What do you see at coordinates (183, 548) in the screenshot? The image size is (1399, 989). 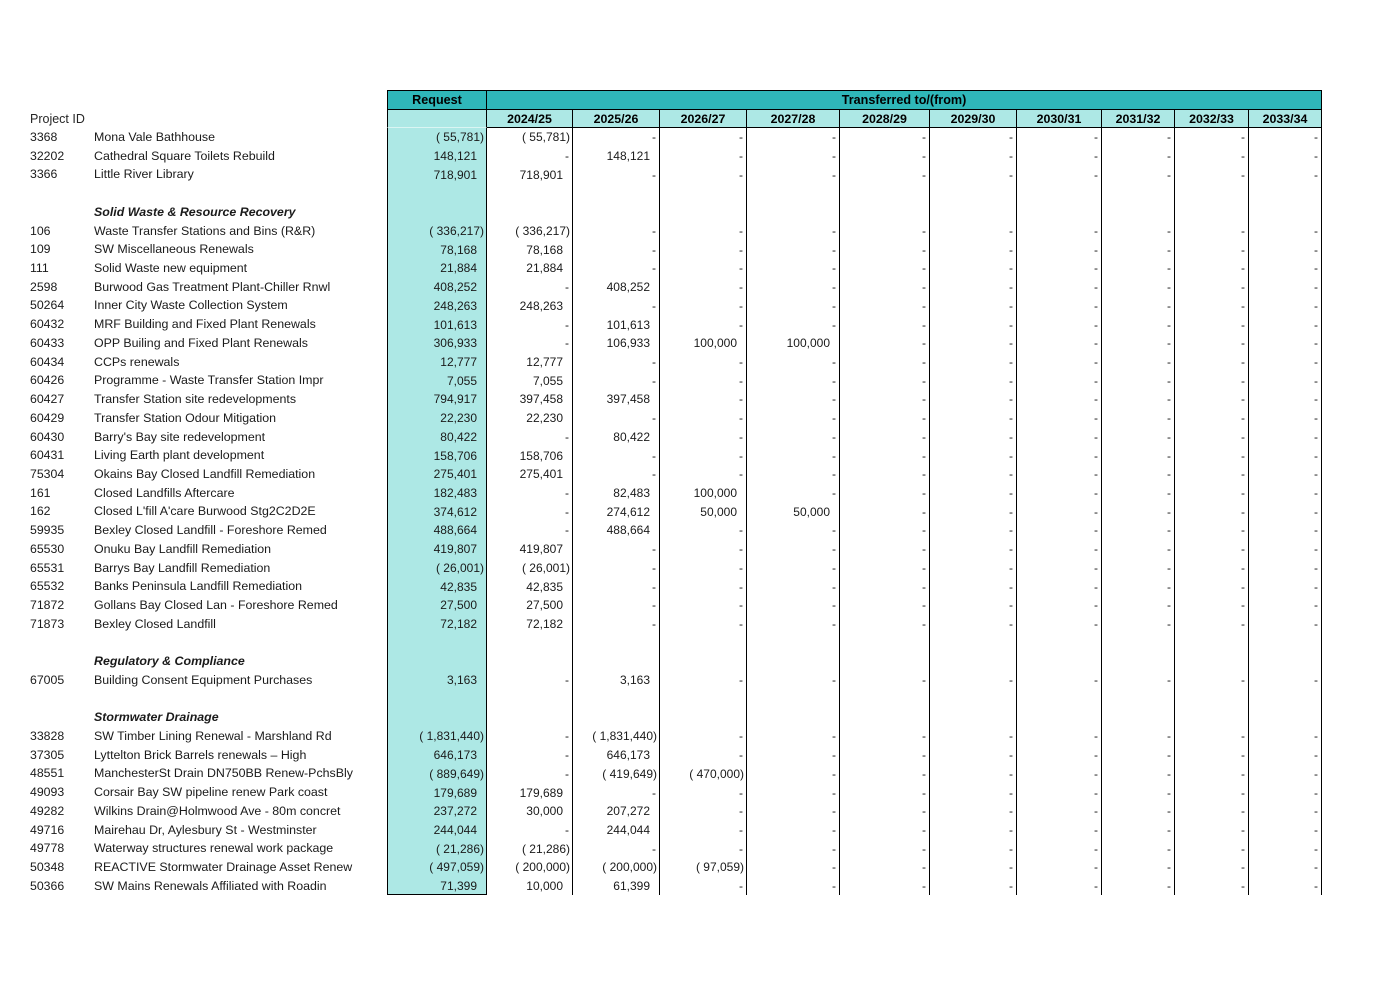 I see `project-name-cell: Onuku Bay Landfill Remediation` at bounding box center [183, 548].